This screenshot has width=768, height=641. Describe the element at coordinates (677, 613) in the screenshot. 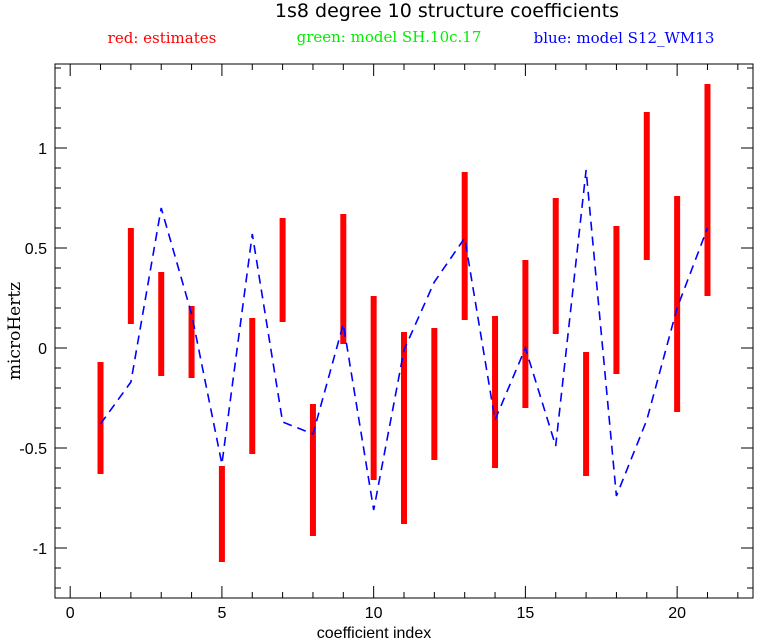

I see `x-tick-label: 20` at that location.